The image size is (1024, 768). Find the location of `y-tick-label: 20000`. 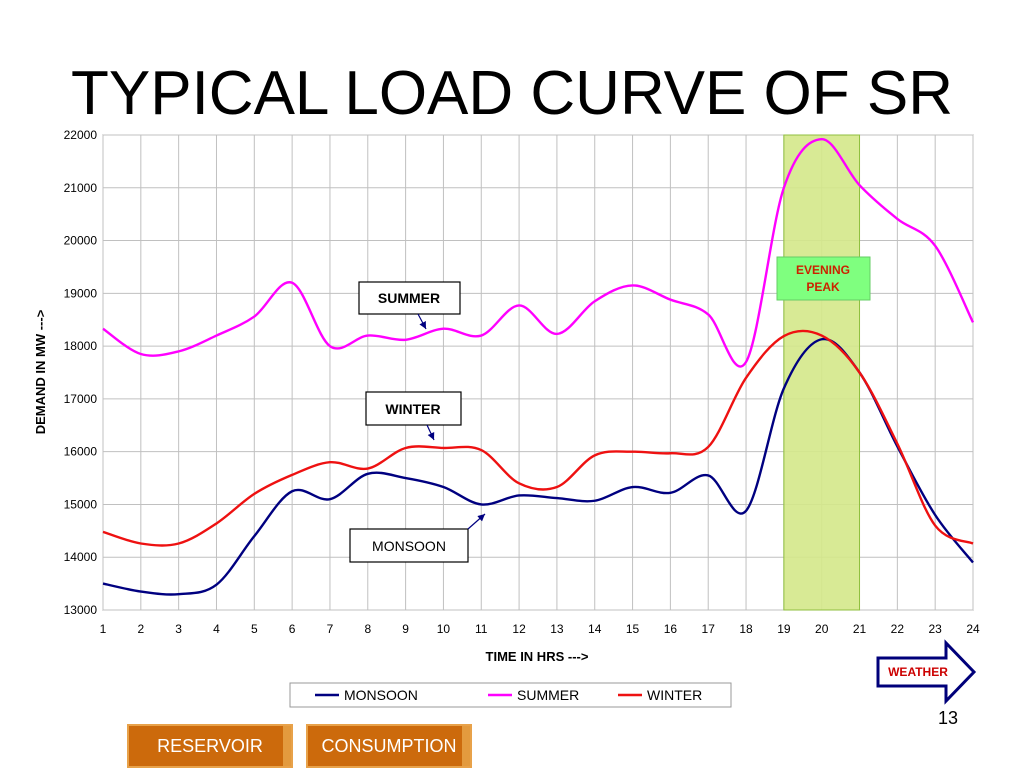

y-tick-label: 20000 is located at coordinates (81, 241).